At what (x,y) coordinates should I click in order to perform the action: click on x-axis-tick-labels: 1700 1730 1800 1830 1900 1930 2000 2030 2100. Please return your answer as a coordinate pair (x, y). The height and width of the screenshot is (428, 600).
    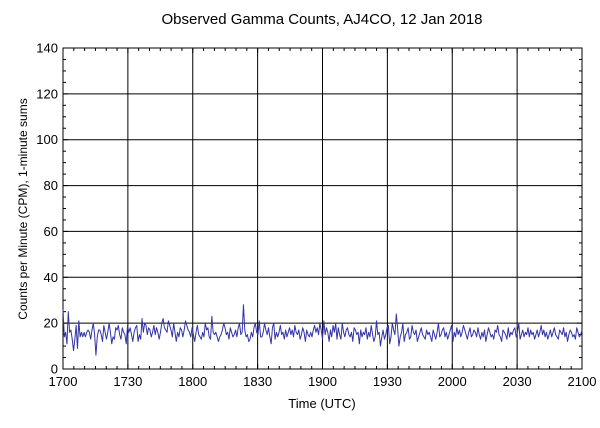
    Looking at the image, I should click on (323, 381).